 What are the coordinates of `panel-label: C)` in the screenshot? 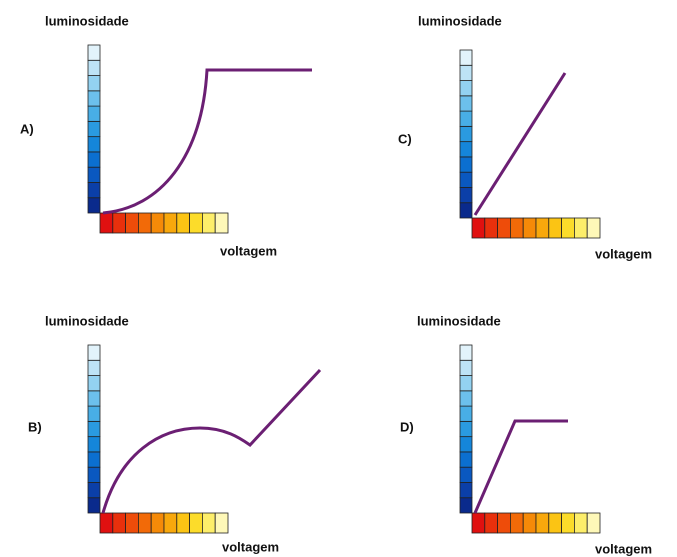 It's located at (405, 138).